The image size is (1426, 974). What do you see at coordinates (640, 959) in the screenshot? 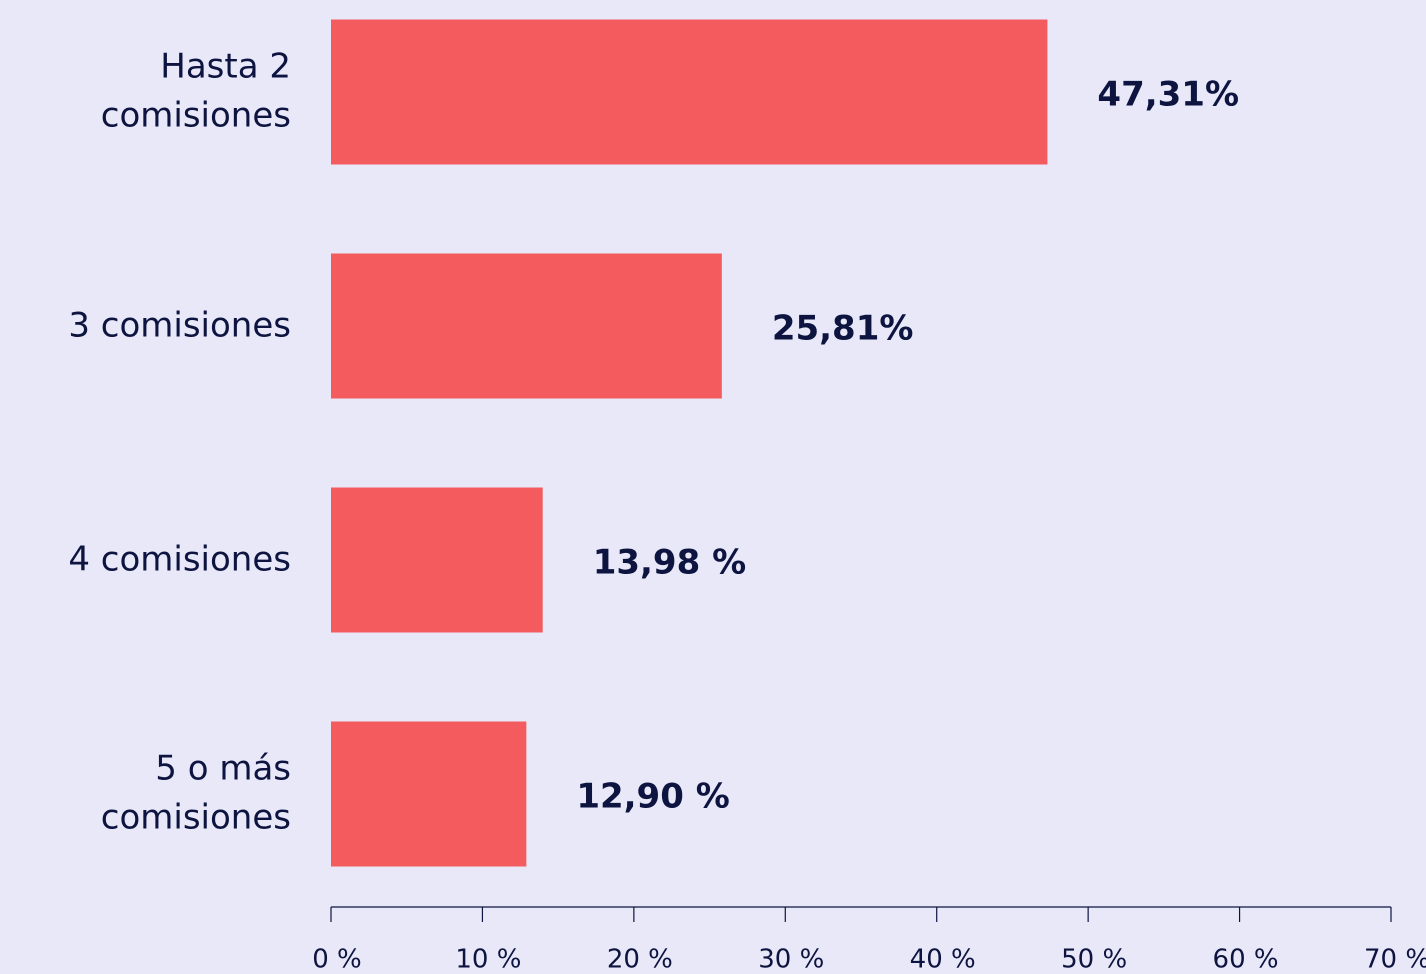
I see `x-tick-label: 20 %` at bounding box center [640, 959].